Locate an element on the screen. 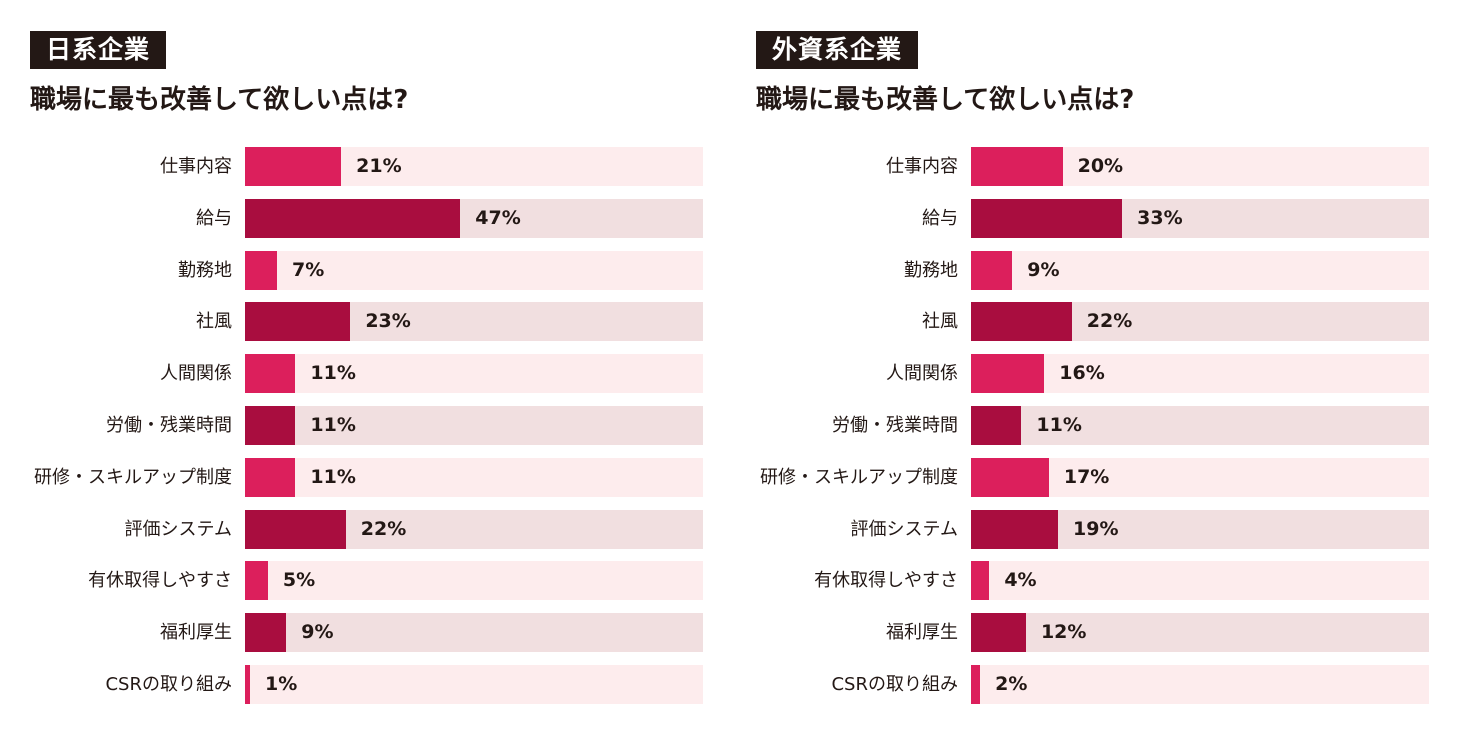  bar-row: 福利厚生 9% is located at coordinates (365, 633).